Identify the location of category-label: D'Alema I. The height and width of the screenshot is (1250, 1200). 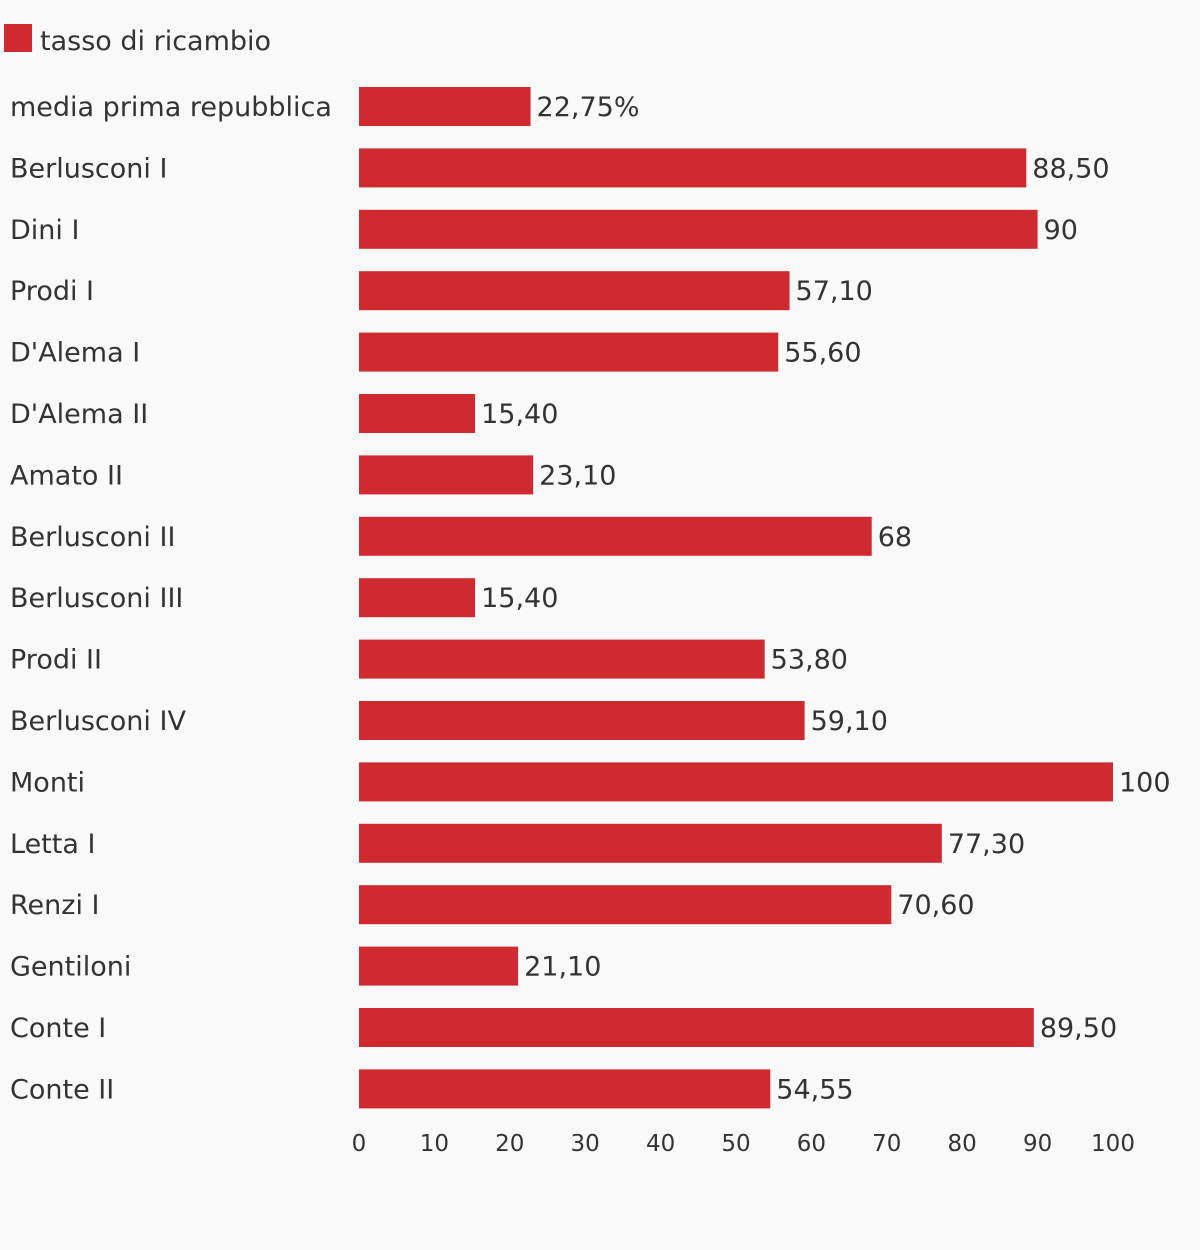
(75, 353).